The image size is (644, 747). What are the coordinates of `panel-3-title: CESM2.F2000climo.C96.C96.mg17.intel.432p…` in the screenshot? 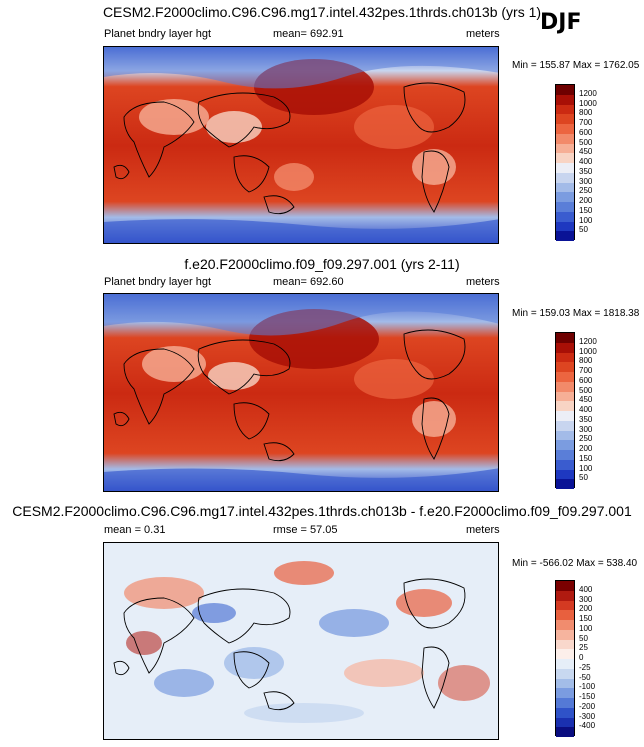 It's located at (322, 511).